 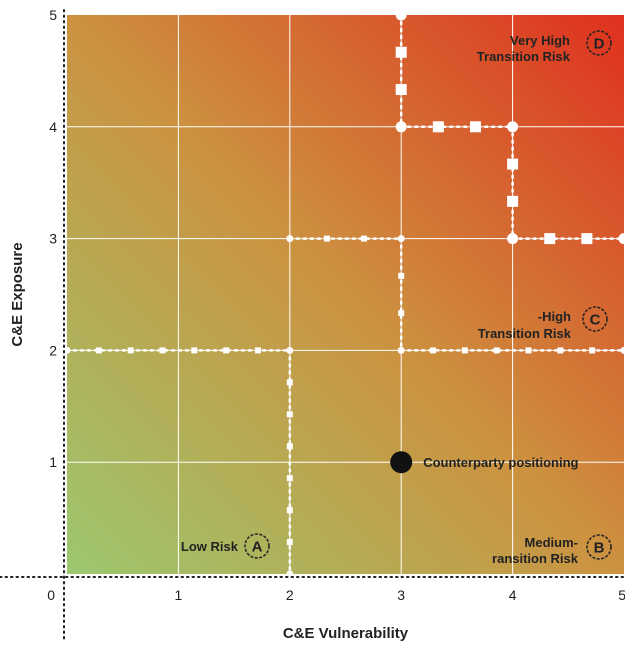 I want to click on zone-label-line: Medium-, so click(x=551, y=542).